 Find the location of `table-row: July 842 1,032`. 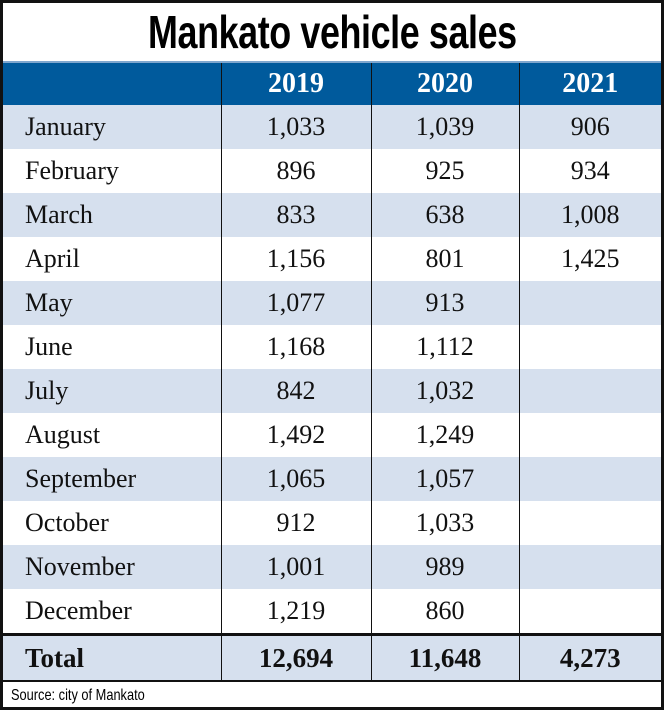

table-row: July 842 1,032 is located at coordinates (332, 391).